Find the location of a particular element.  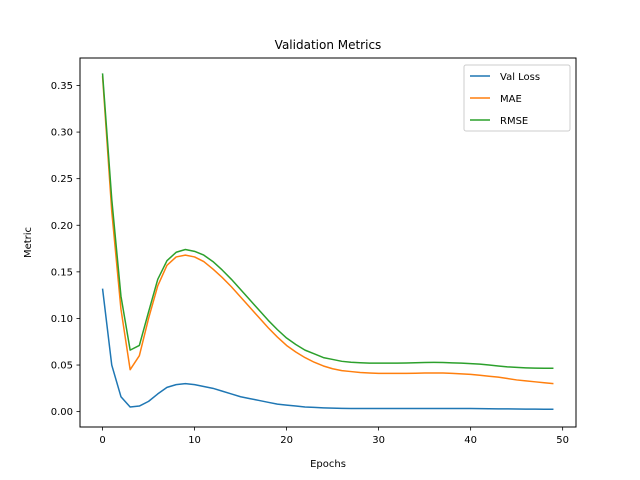

y-tick-label: 0.00 is located at coordinates (62, 412).